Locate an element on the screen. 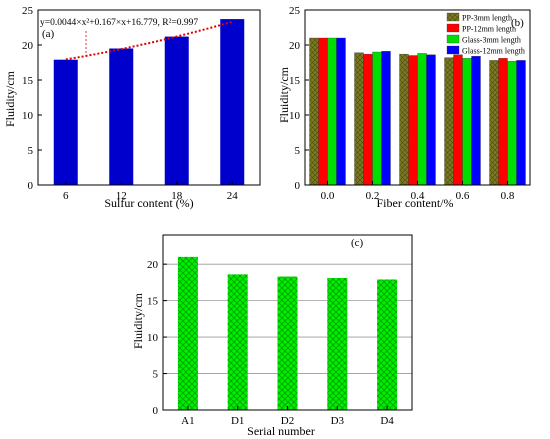 The width and height of the screenshot is (550, 439). x-tick-label: 0.2 is located at coordinates (373, 196).